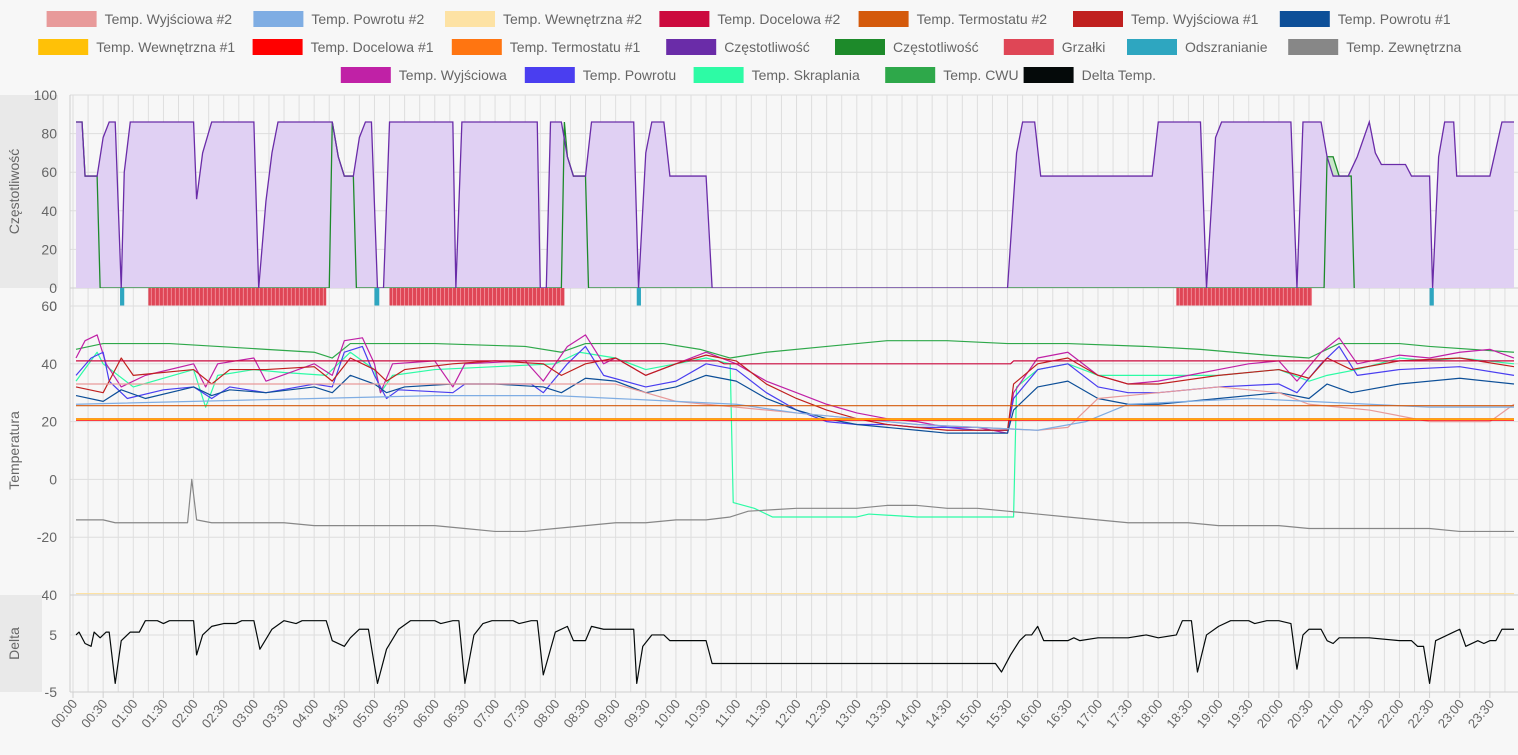 This screenshot has width=1518, height=755. I want to click on legend-label: Odszranianie, so click(1226, 47).